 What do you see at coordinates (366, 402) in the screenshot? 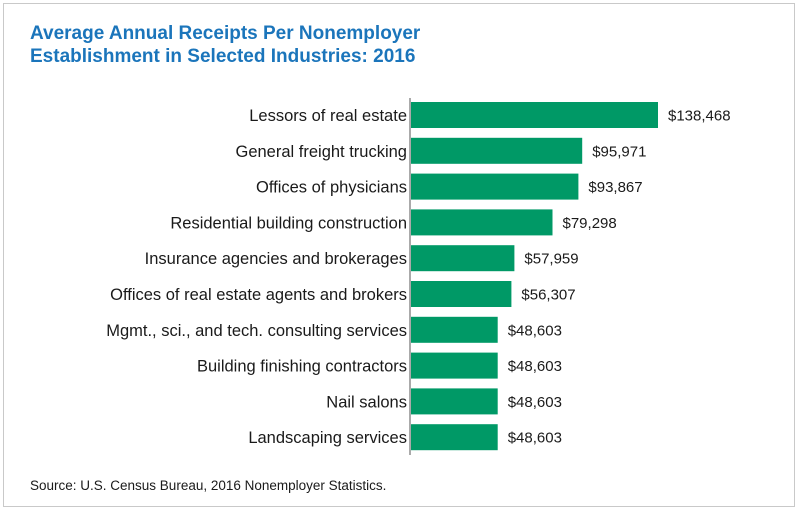
I see `category-label-8: Nail salons` at bounding box center [366, 402].